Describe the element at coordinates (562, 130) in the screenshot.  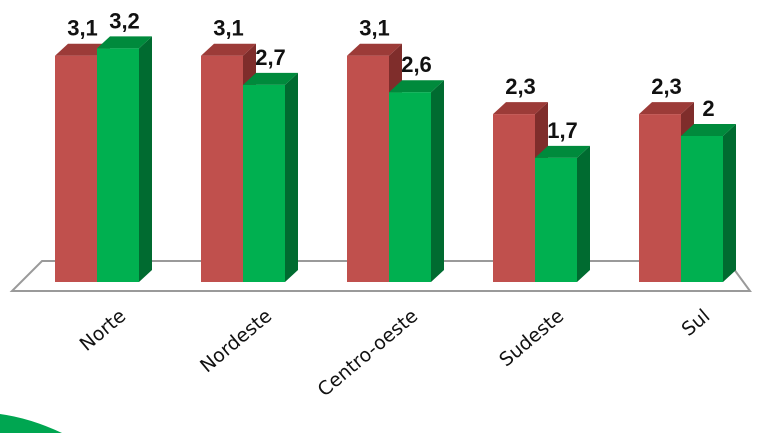
I see `data-label: 1,7` at that location.